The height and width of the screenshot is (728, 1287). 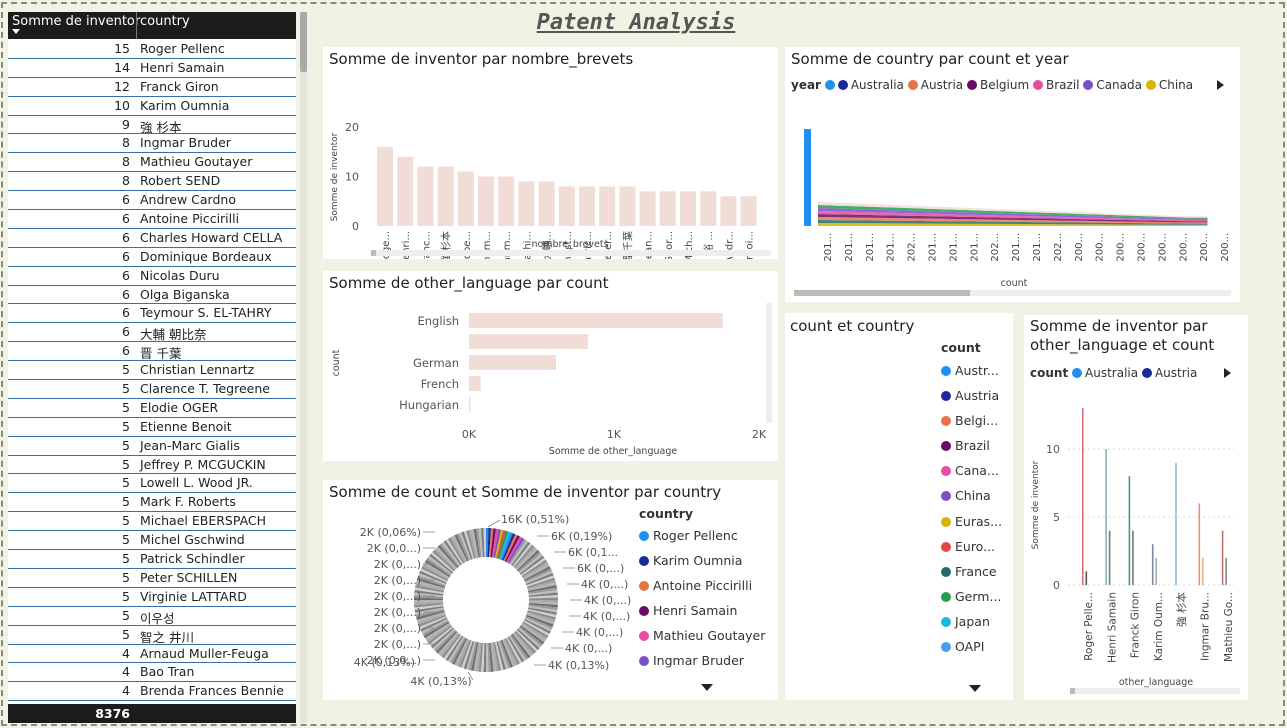 I want to click on legend-item: Roger Pellenc, so click(x=702, y=540).